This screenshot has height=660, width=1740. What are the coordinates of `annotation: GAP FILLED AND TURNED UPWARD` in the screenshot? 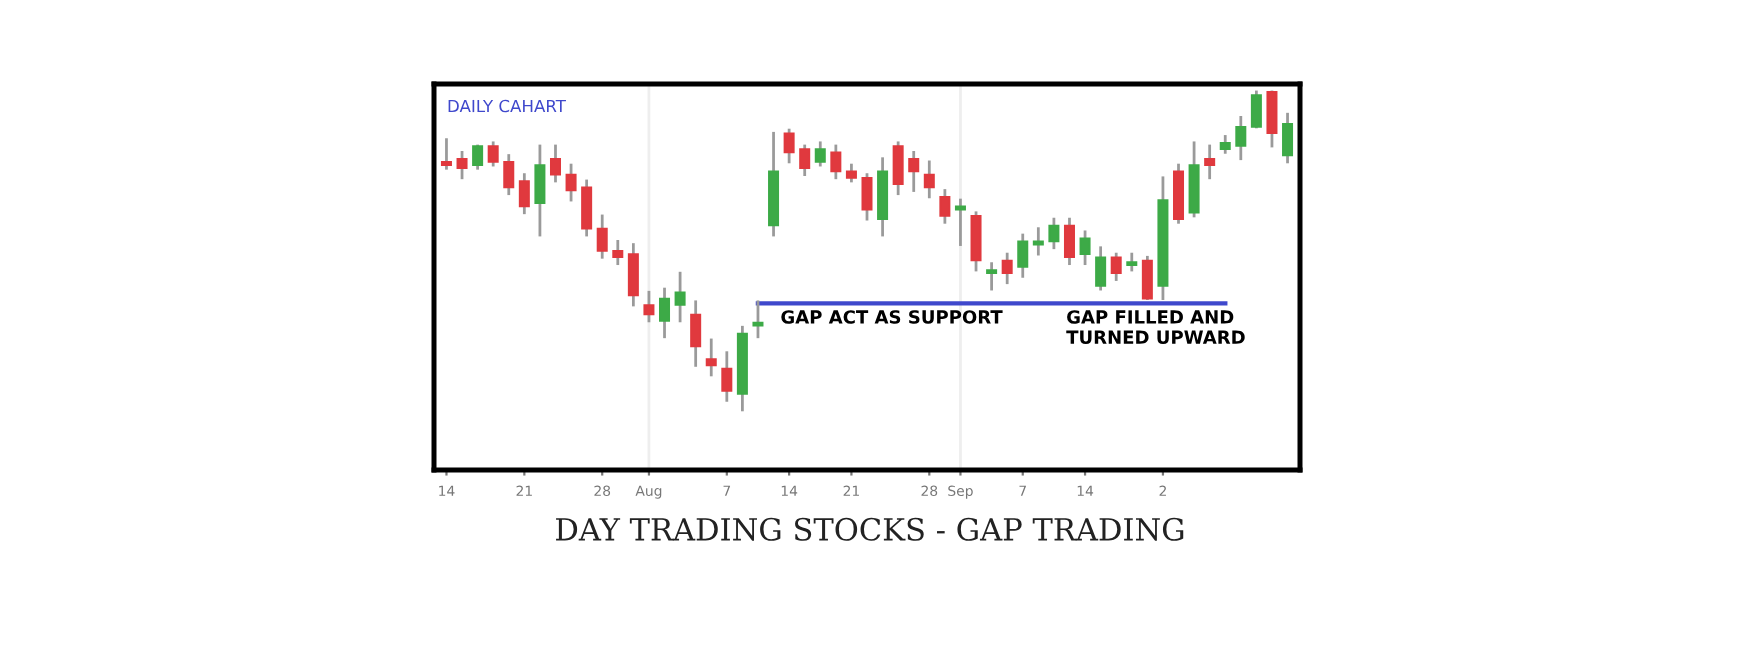 It's located at (1155, 327).